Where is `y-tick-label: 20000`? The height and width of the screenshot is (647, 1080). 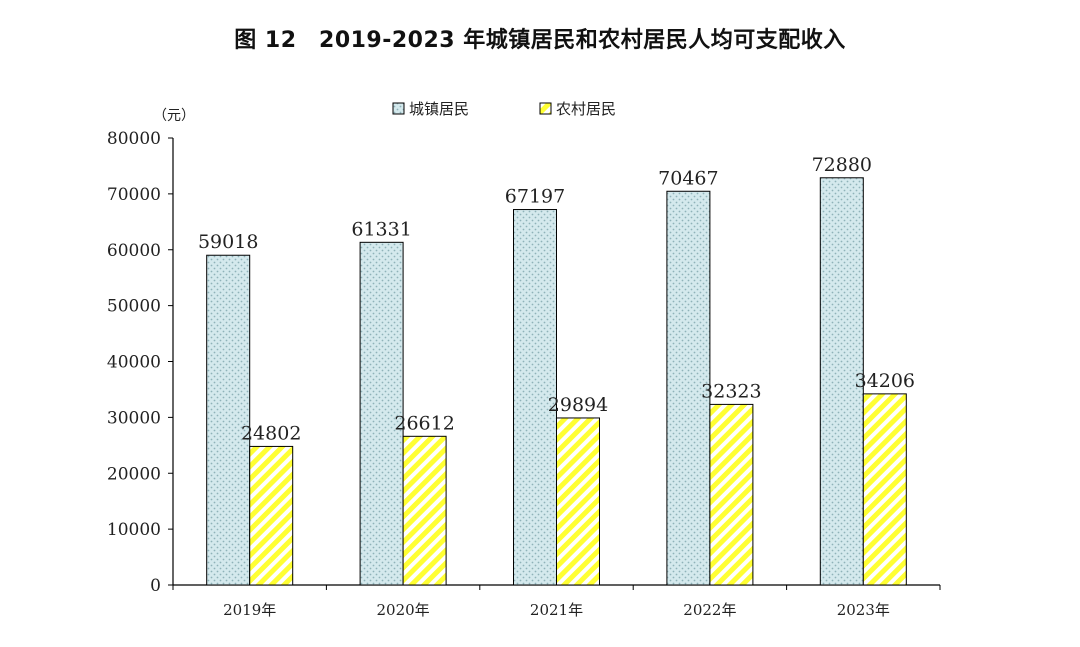 y-tick-label: 20000 is located at coordinates (134, 474).